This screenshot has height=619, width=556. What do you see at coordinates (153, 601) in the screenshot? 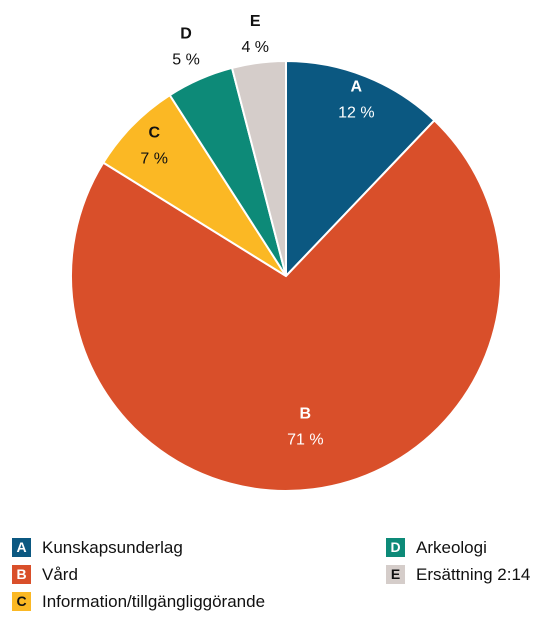
I see `legend-label: Information/tillgängliggörande` at bounding box center [153, 601].